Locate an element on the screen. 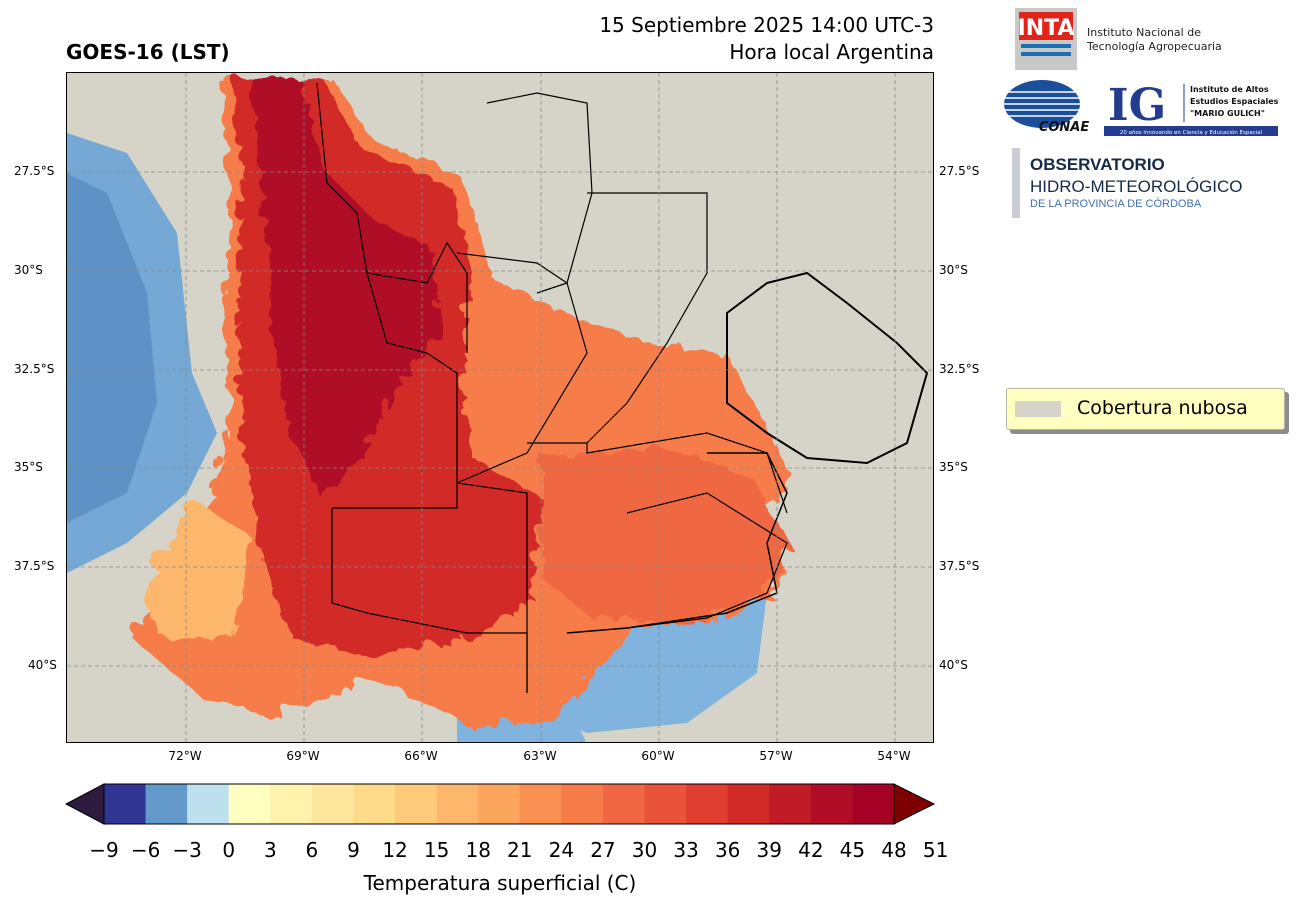  colorbar-tick-label: 24 is located at coordinates (561, 850).